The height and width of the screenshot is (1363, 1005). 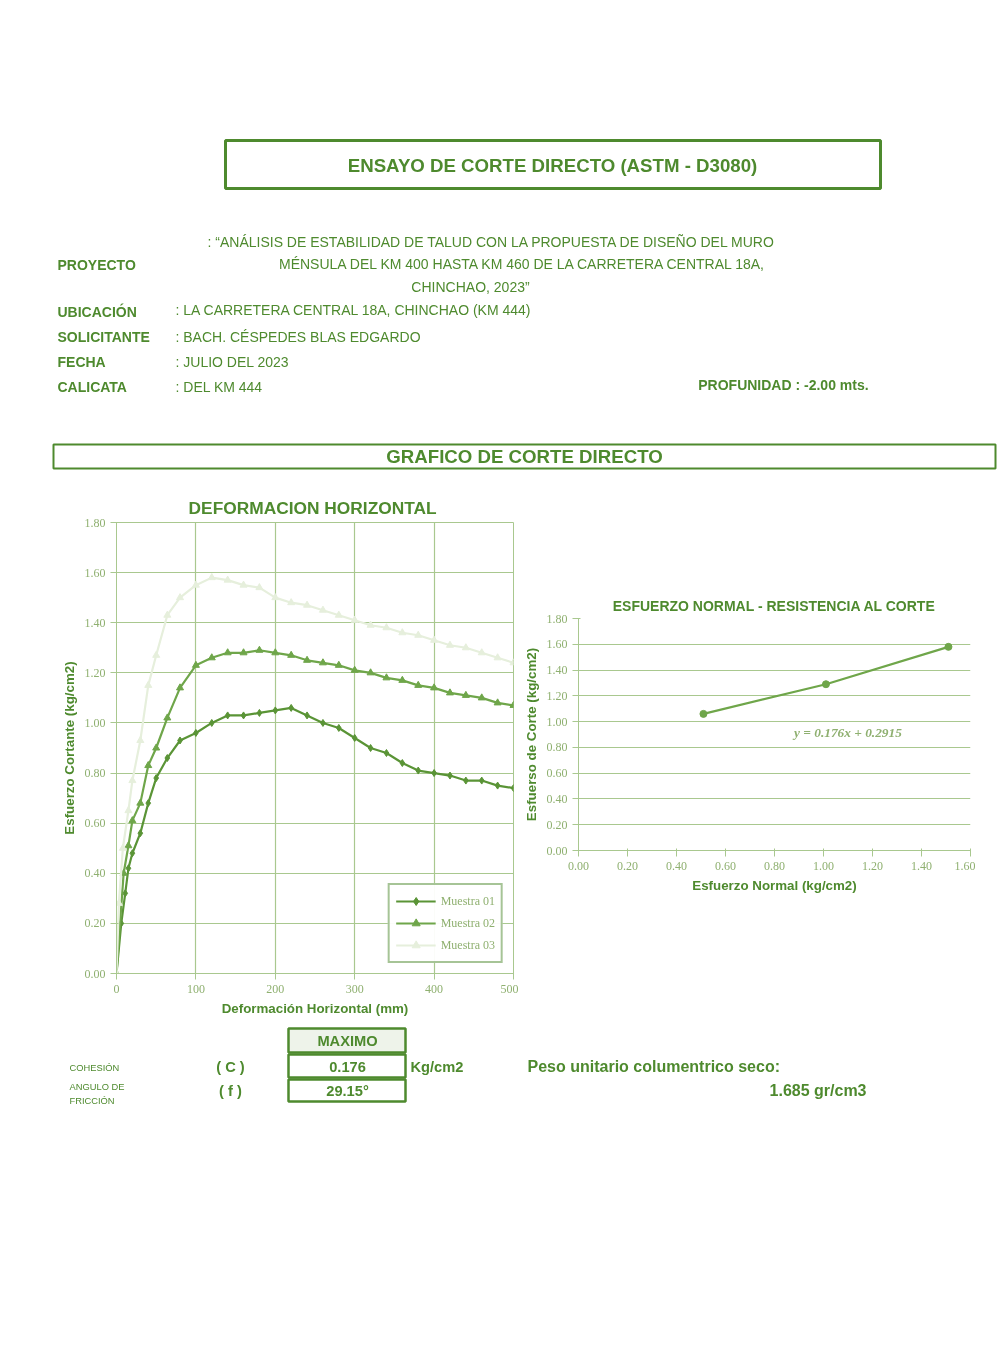 What do you see at coordinates (230, 1066) in the screenshot?
I see `text: ( C )` at bounding box center [230, 1066].